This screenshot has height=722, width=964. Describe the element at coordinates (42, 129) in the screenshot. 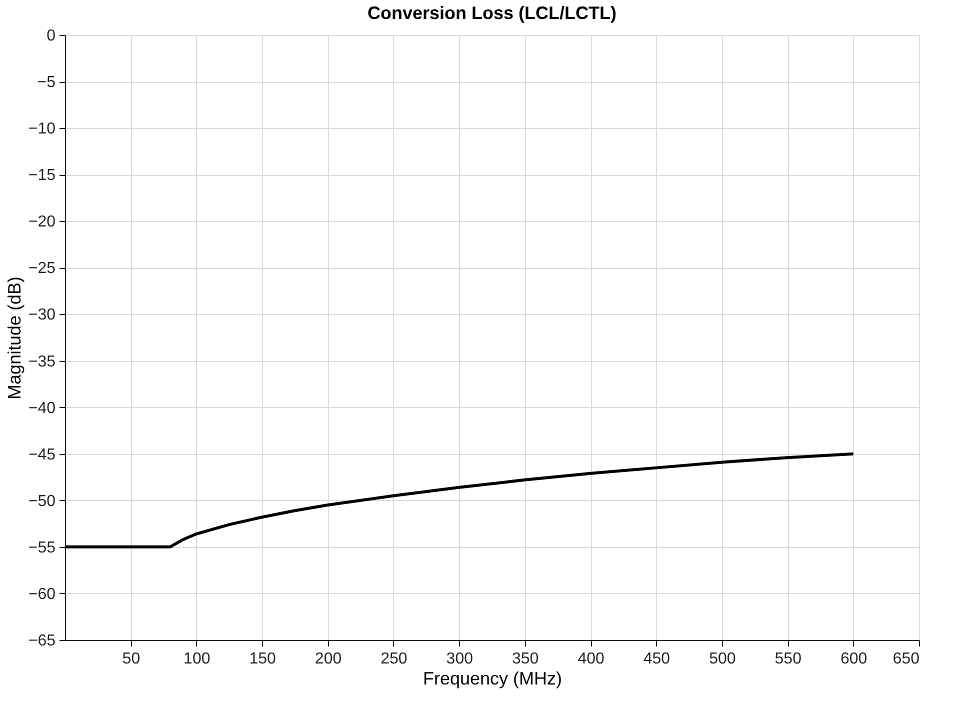

I see `y-tick-label: −10` at that location.